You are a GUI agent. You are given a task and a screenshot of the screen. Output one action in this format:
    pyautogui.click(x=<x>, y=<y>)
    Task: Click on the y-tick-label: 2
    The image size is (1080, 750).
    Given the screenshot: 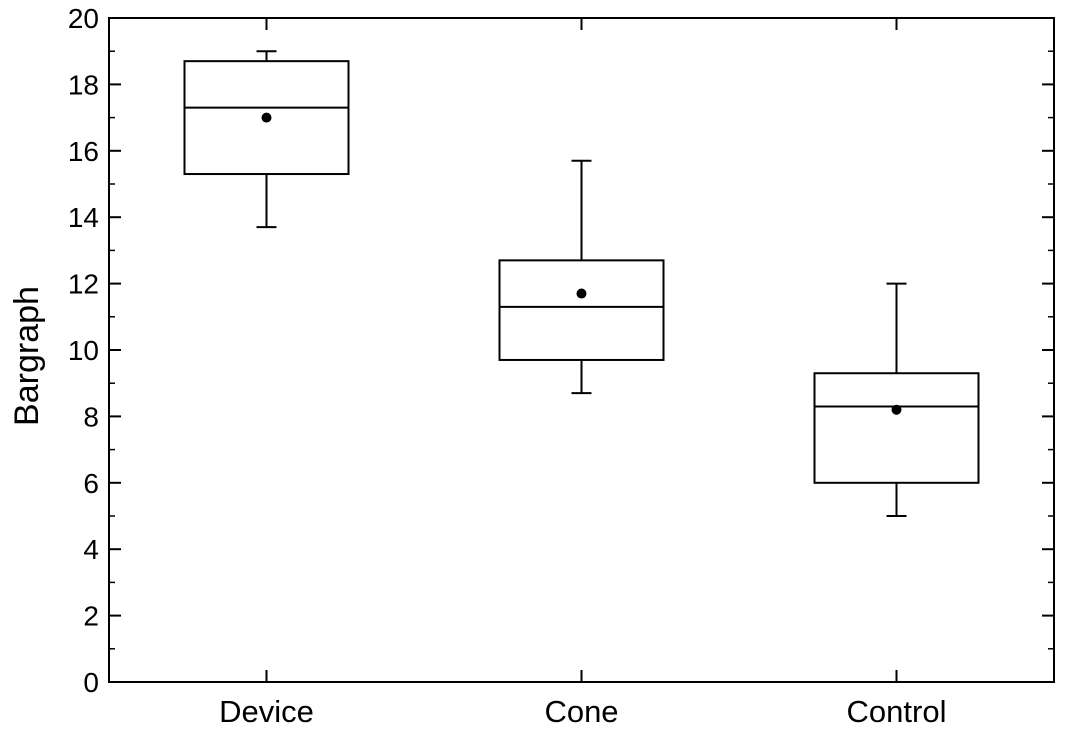 What is the action you would take?
    pyautogui.click(x=91, y=616)
    